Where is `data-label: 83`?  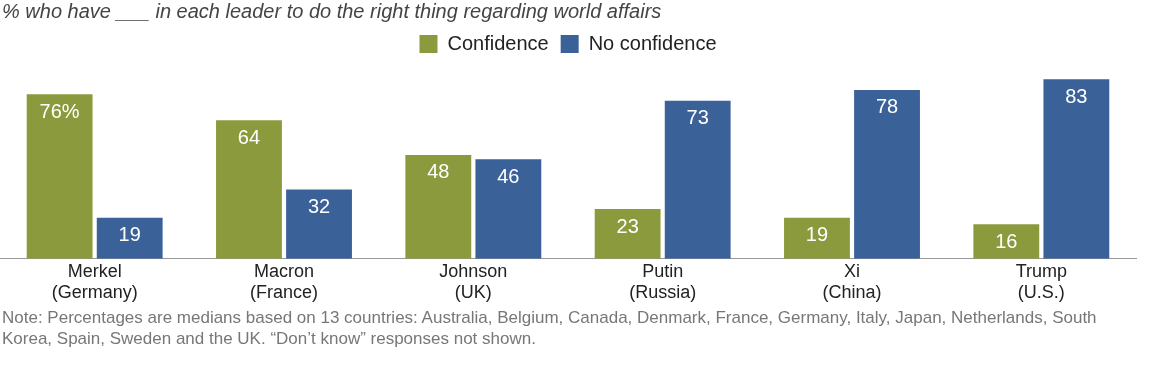
data-label: 83 is located at coordinates (1076, 95).